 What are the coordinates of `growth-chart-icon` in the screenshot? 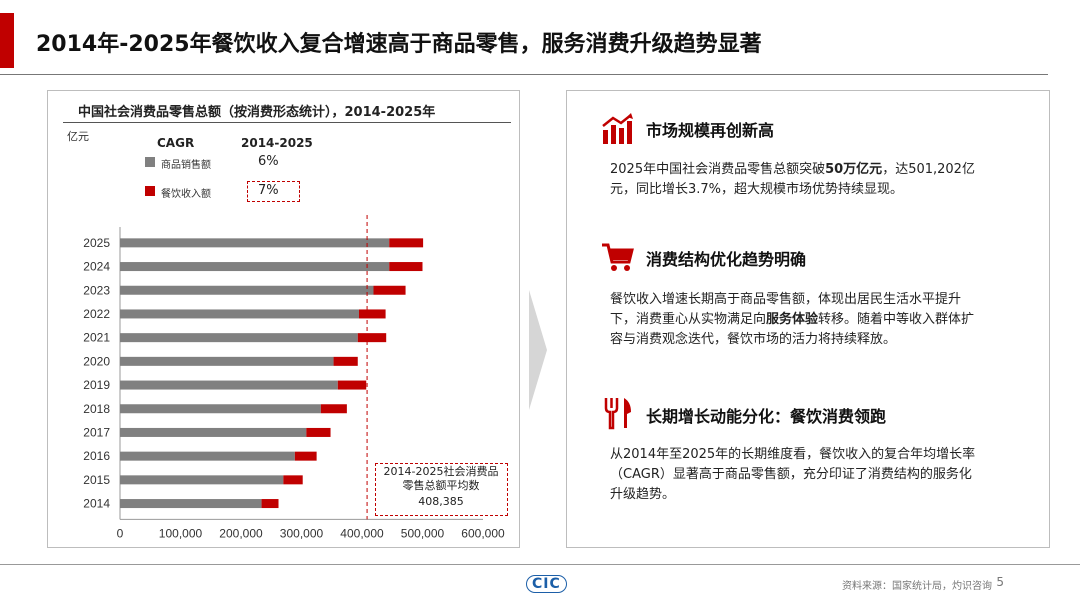 It's located at (617, 128).